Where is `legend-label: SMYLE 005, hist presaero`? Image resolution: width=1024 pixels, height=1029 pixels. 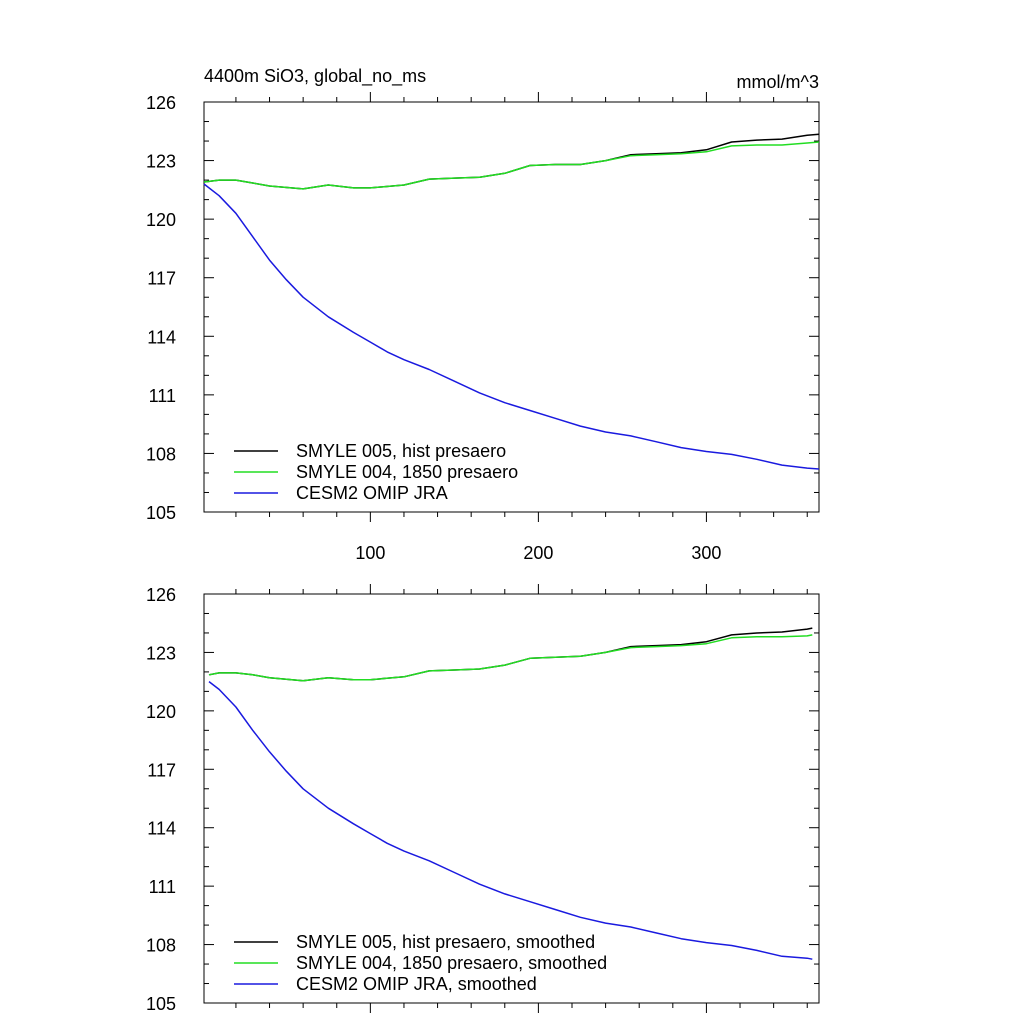
legend-label: SMYLE 005, hist presaero is located at coordinates (401, 451).